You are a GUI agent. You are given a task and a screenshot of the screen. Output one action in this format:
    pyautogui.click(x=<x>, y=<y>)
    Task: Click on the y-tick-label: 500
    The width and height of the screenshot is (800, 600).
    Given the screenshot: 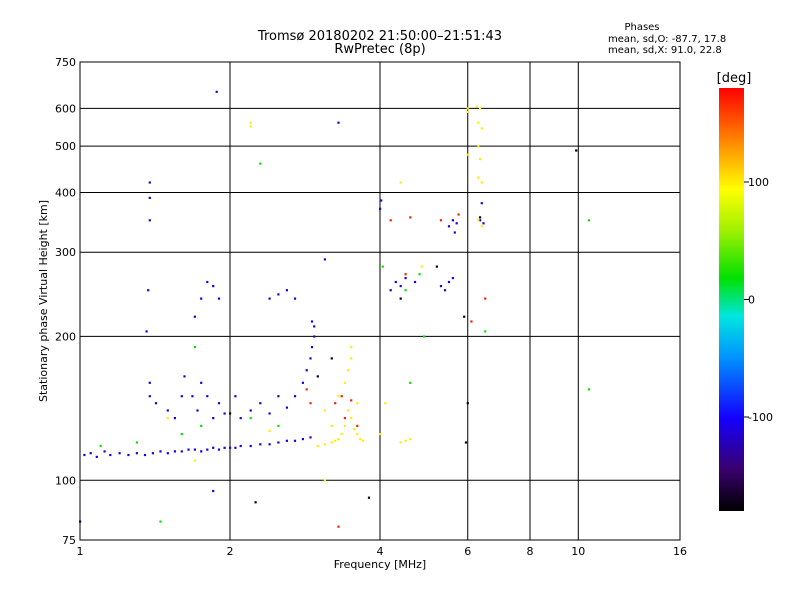 What is the action you would take?
    pyautogui.click(x=65, y=146)
    